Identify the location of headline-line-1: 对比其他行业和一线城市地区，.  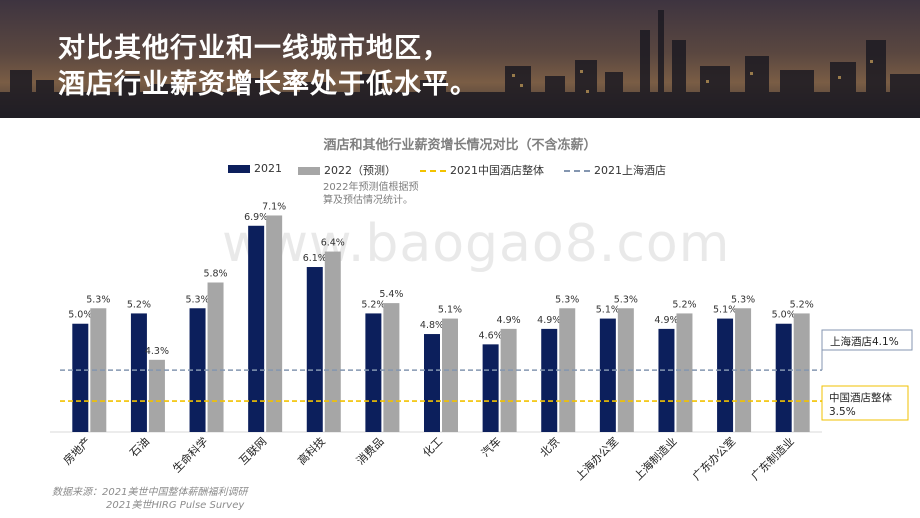
(254, 48).